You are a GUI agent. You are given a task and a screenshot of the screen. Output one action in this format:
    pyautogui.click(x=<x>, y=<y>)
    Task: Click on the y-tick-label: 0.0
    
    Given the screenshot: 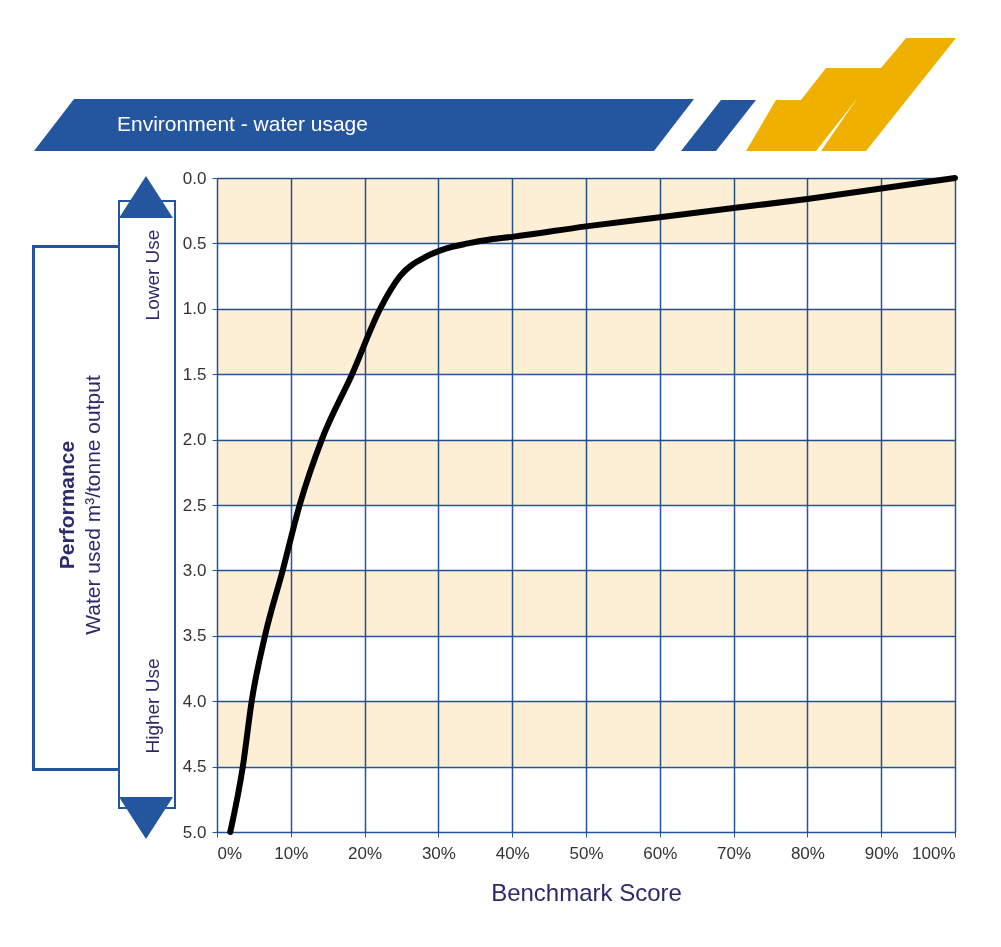 What is the action you would take?
    pyautogui.click(x=194, y=178)
    